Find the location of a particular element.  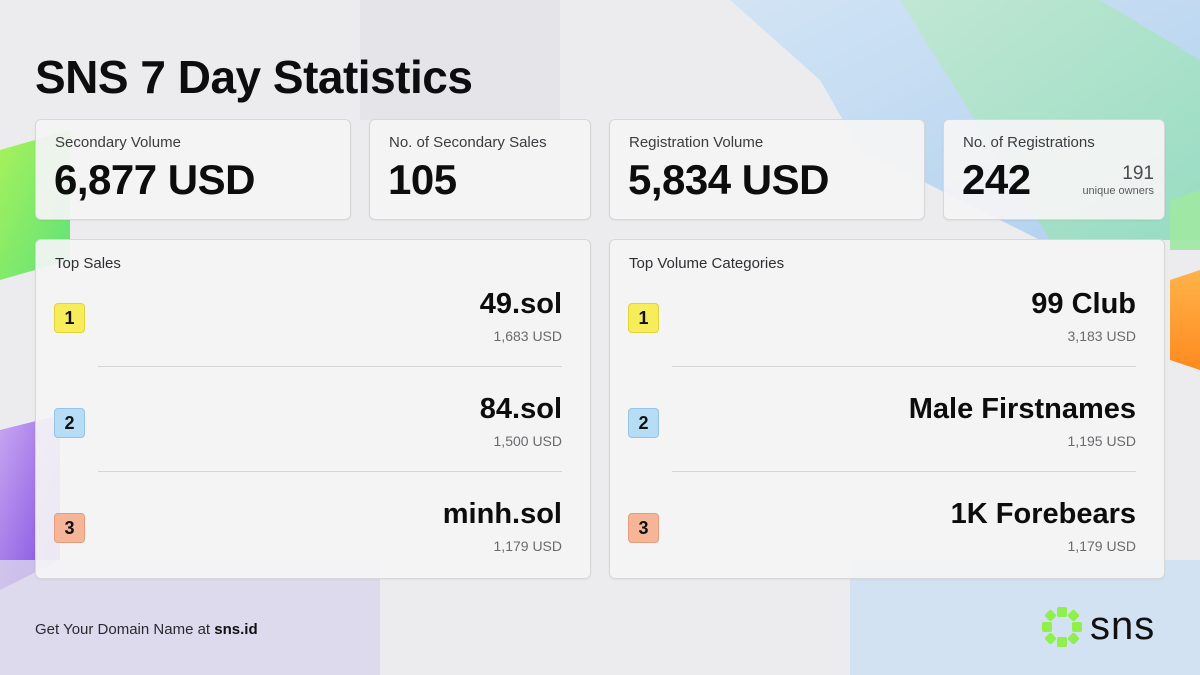

logo-text: sns is located at coordinates (1123, 626).